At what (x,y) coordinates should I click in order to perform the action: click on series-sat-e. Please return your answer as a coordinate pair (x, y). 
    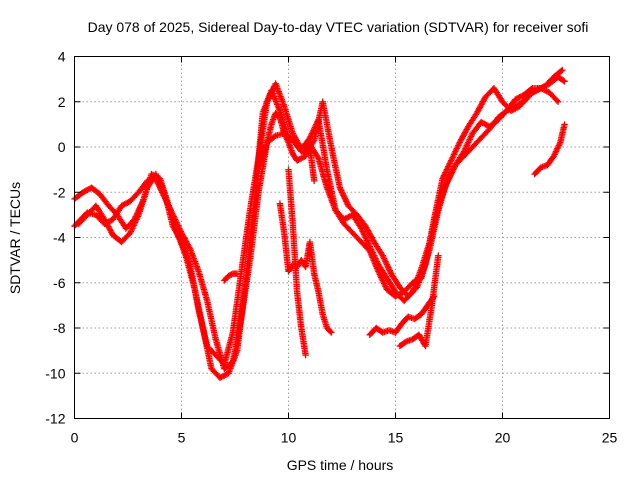
    Looking at the image, I should click on (305, 268).